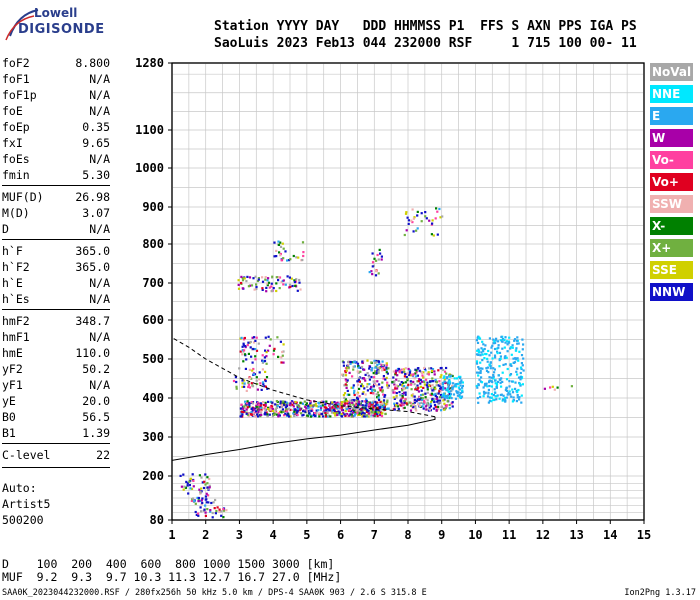 The image size is (700, 600). I want to click on y-tick-label: 200, so click(153, 476).